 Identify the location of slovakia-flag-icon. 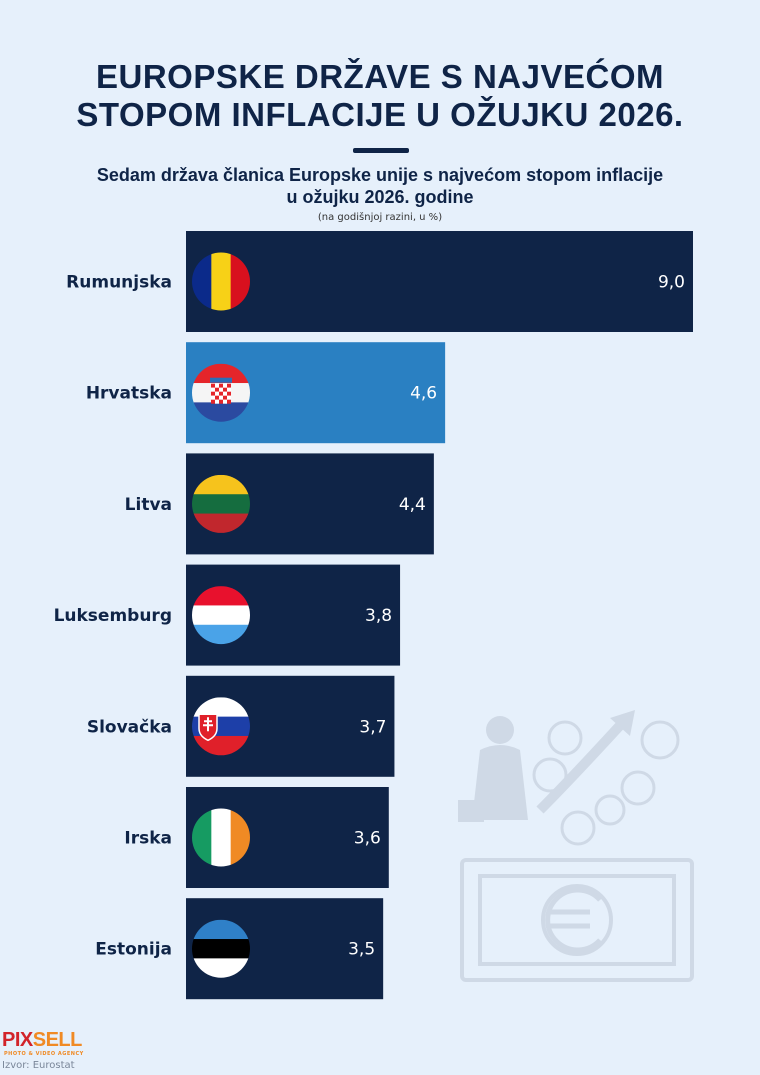
(221, 726).